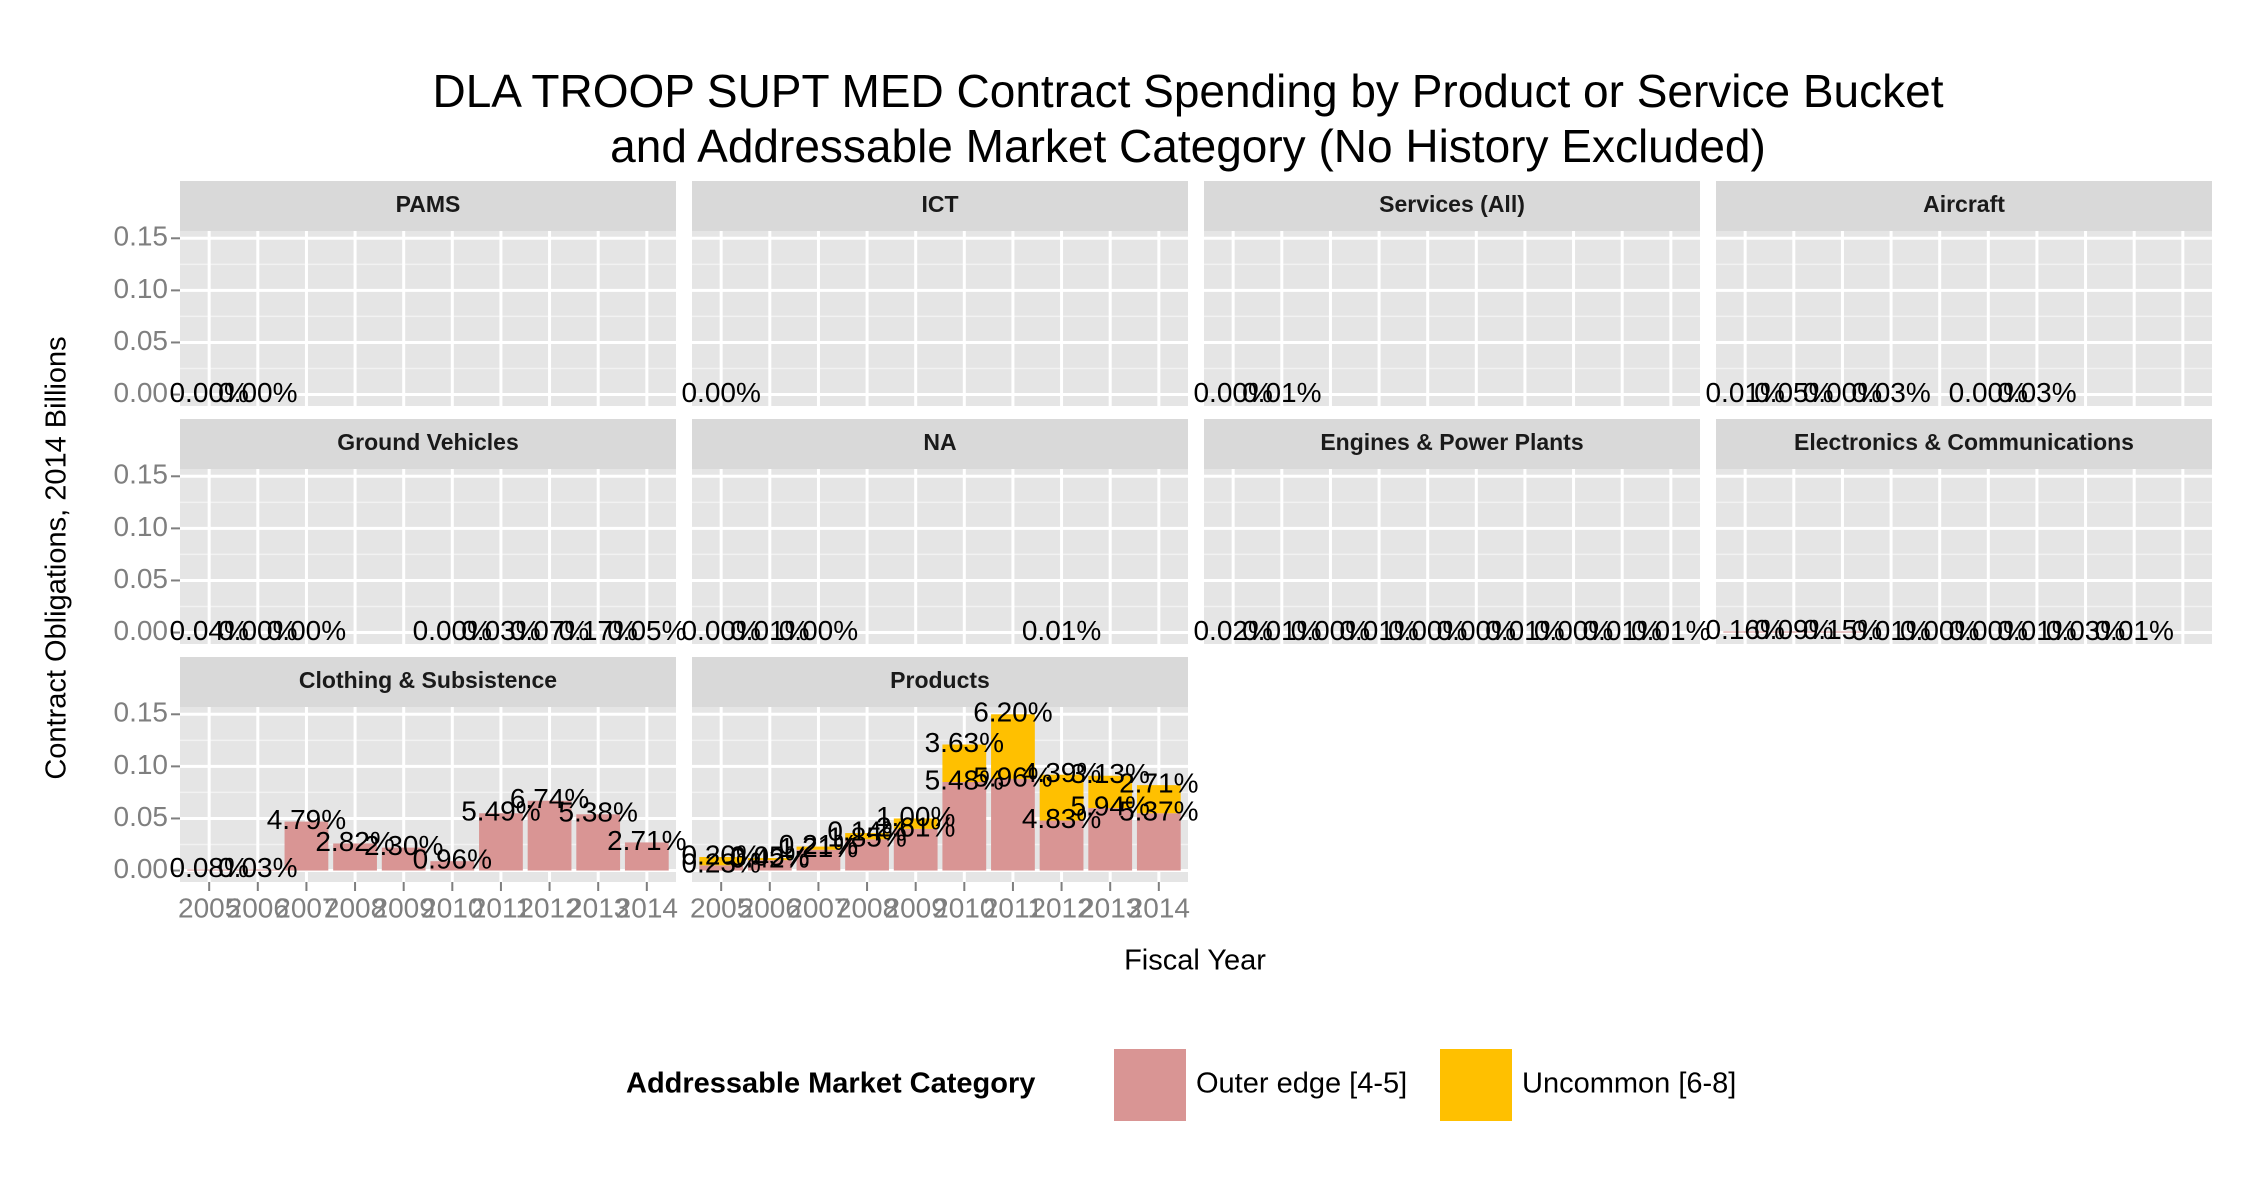 The image size is (2250, 1200). Describe the element at coordinates (1012, 712) in the screenshot. I see `bar-label: 6.20%` at that location.